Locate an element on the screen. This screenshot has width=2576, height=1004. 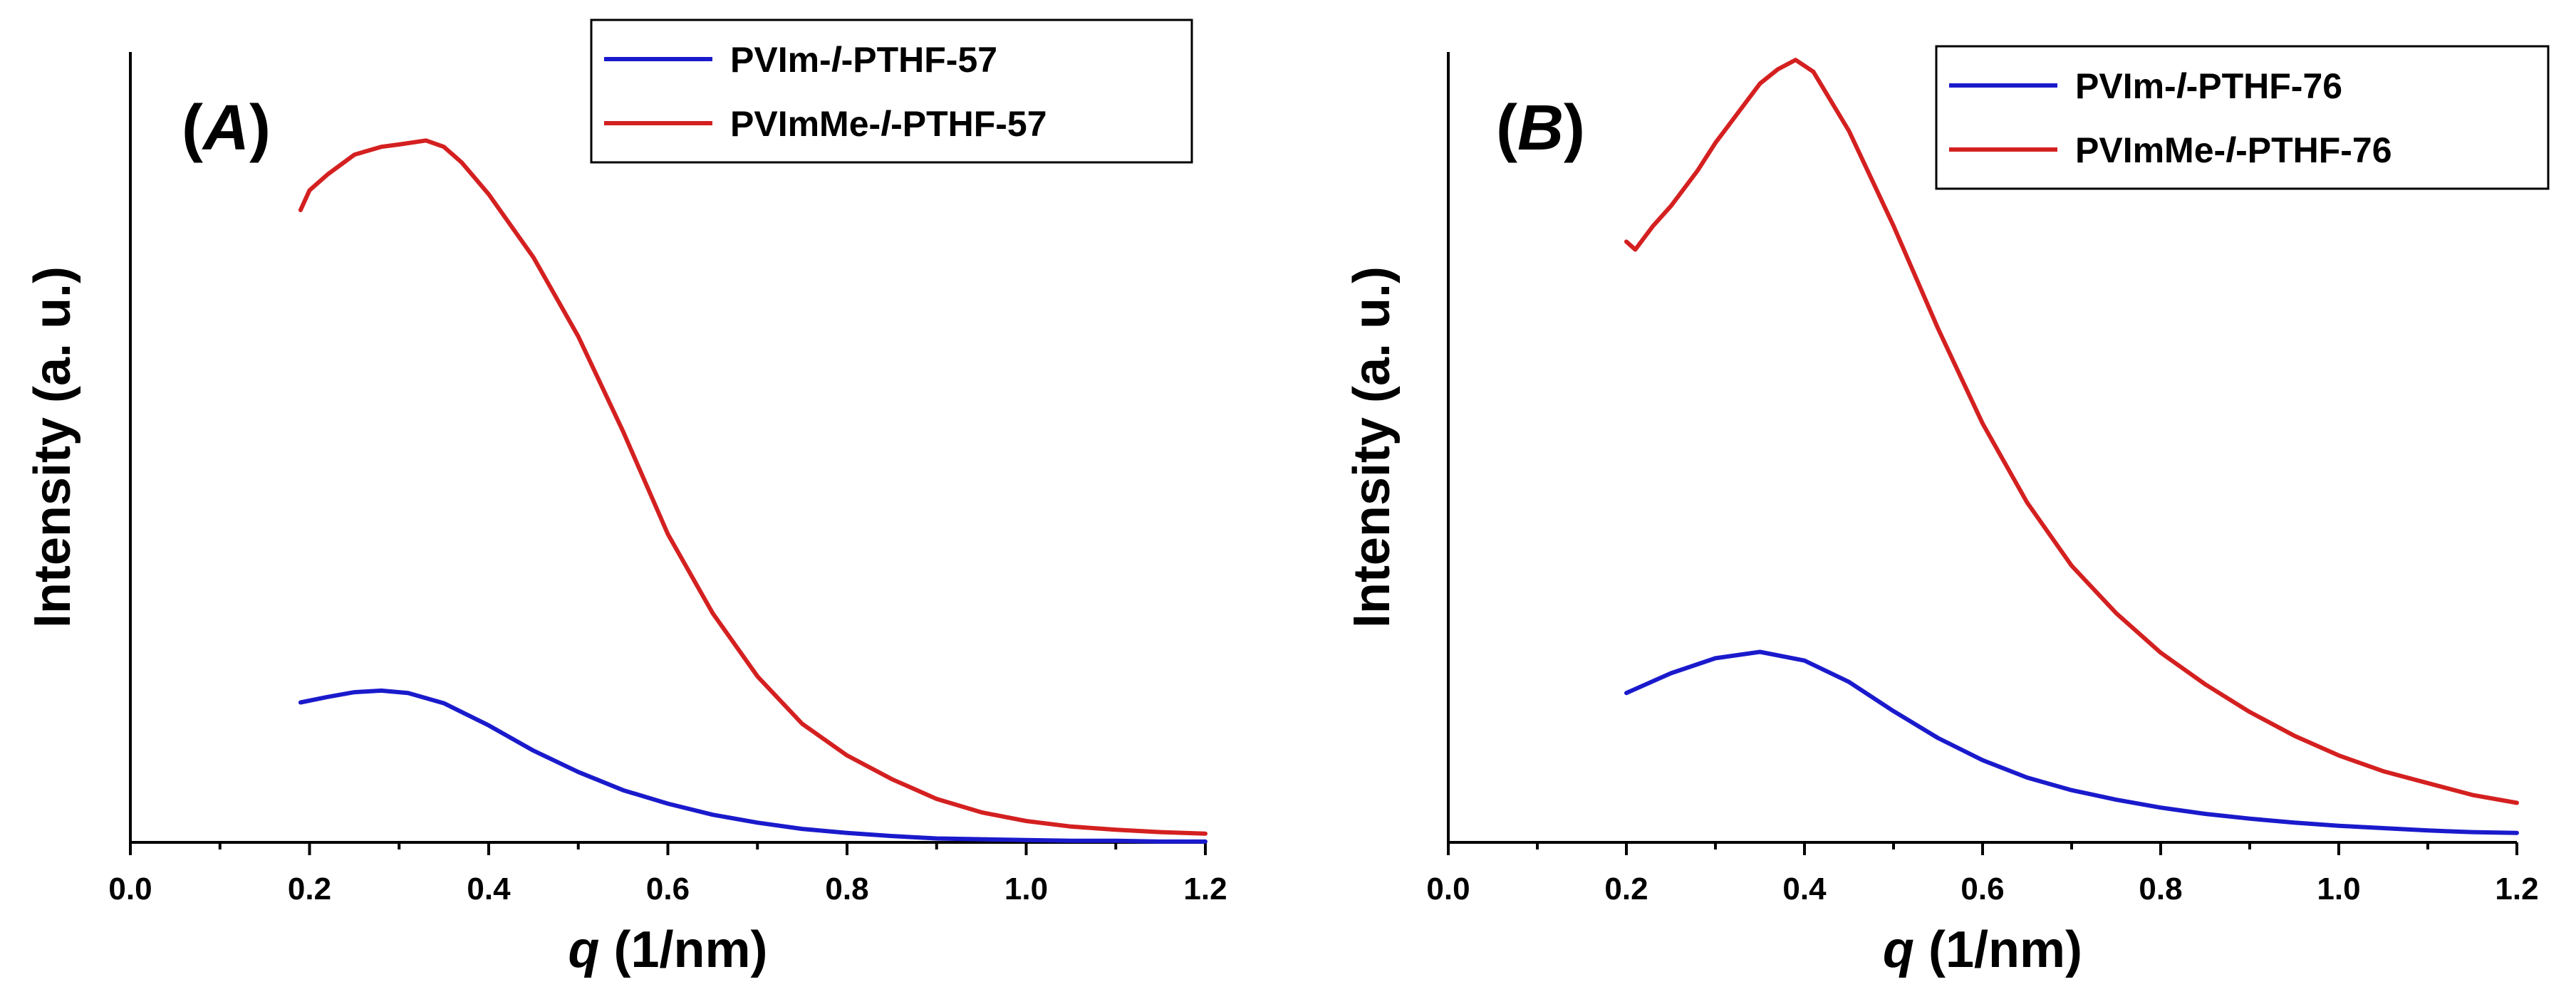
panel-label: (B) is located at coordinates (1540, 128).